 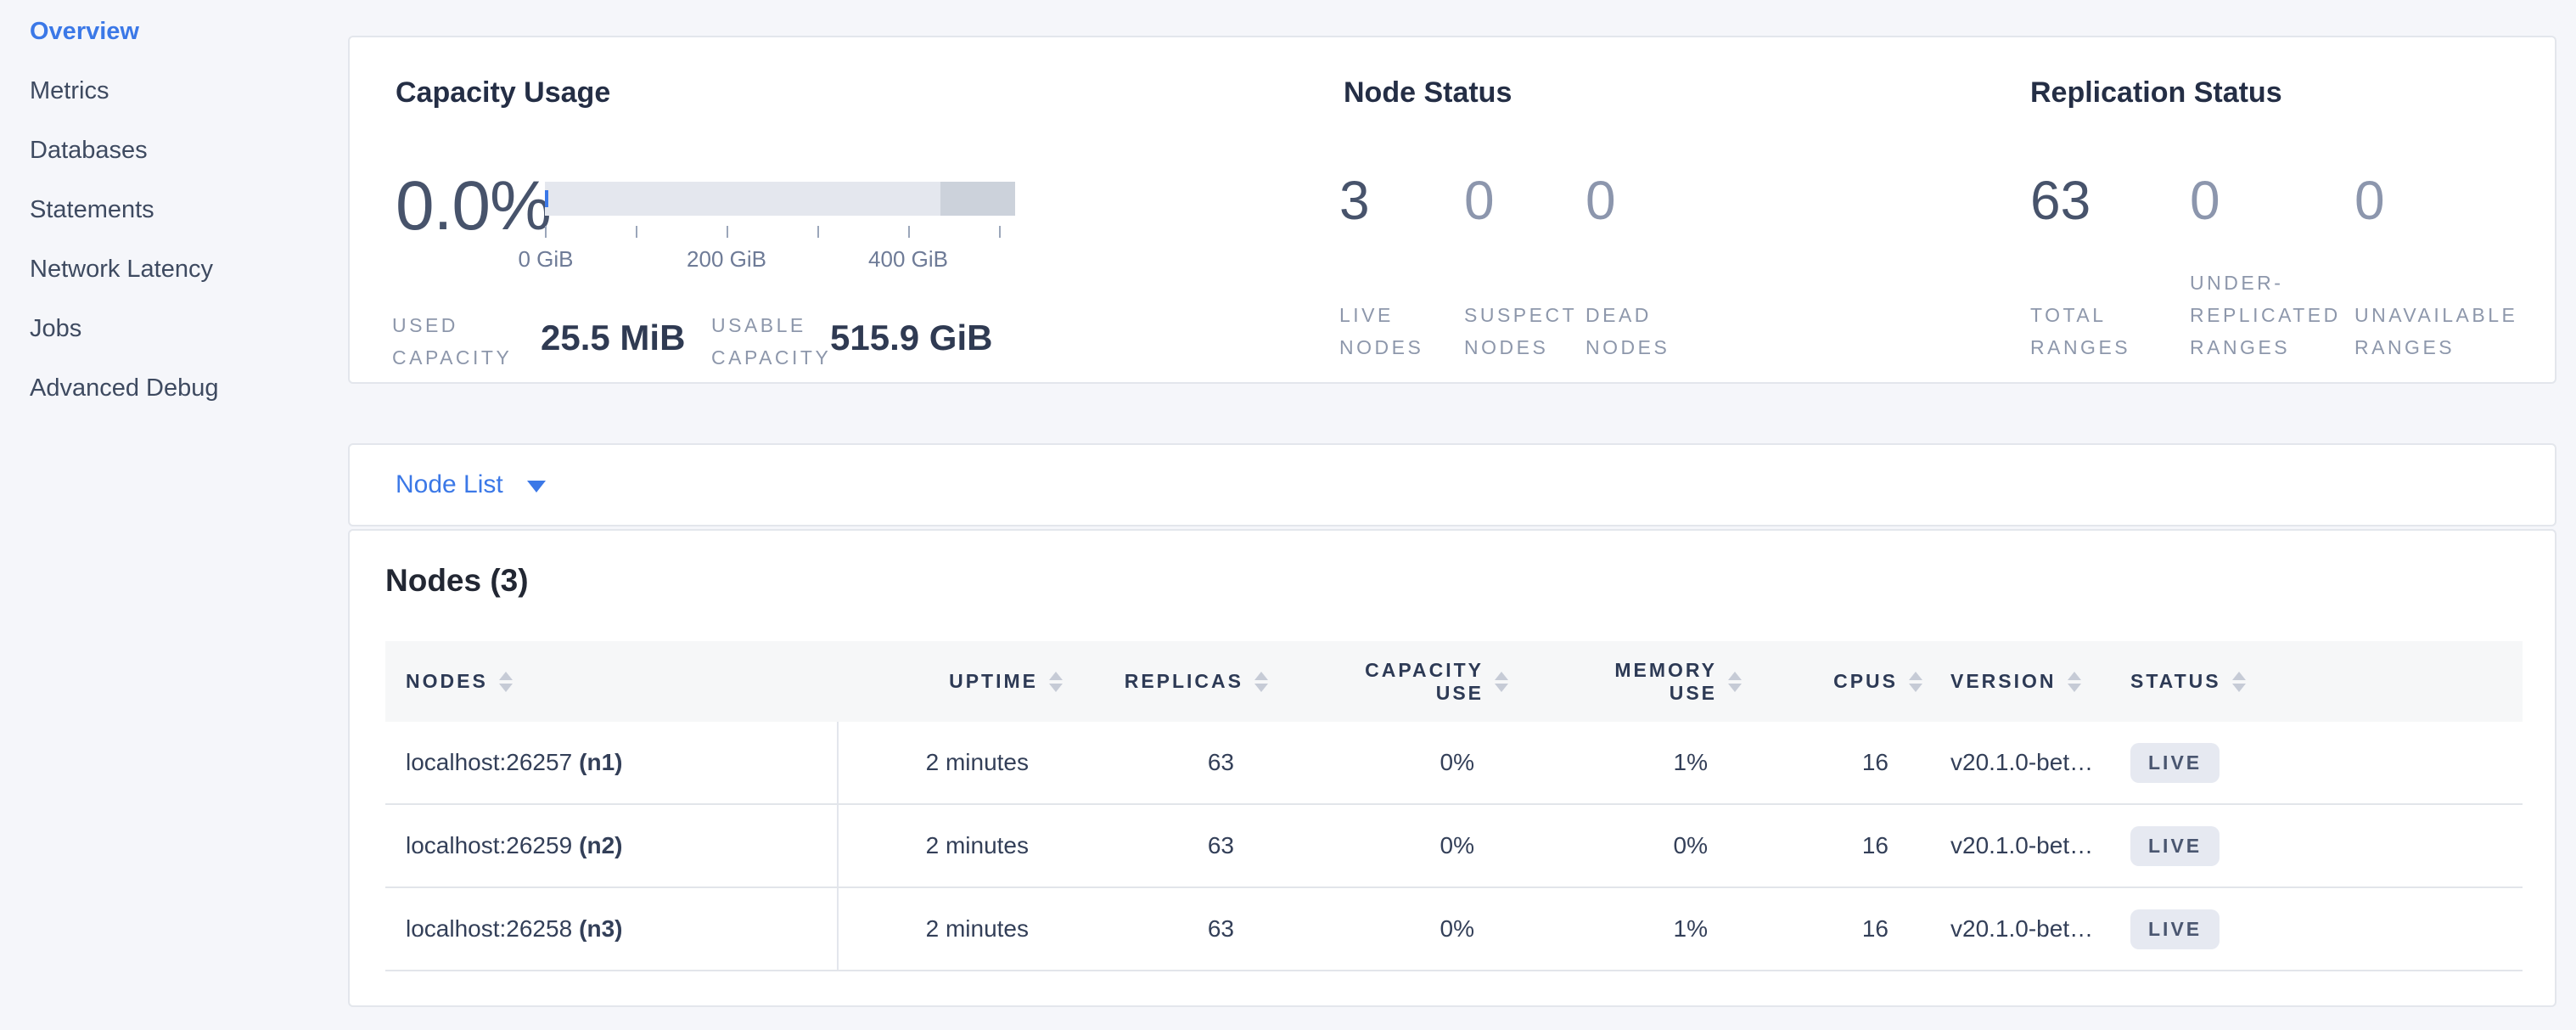 What do you see at coordinates (2026, 681) in the screenshot?
I see `column-header-version: VERSION` at bounding box center [2026, 681].